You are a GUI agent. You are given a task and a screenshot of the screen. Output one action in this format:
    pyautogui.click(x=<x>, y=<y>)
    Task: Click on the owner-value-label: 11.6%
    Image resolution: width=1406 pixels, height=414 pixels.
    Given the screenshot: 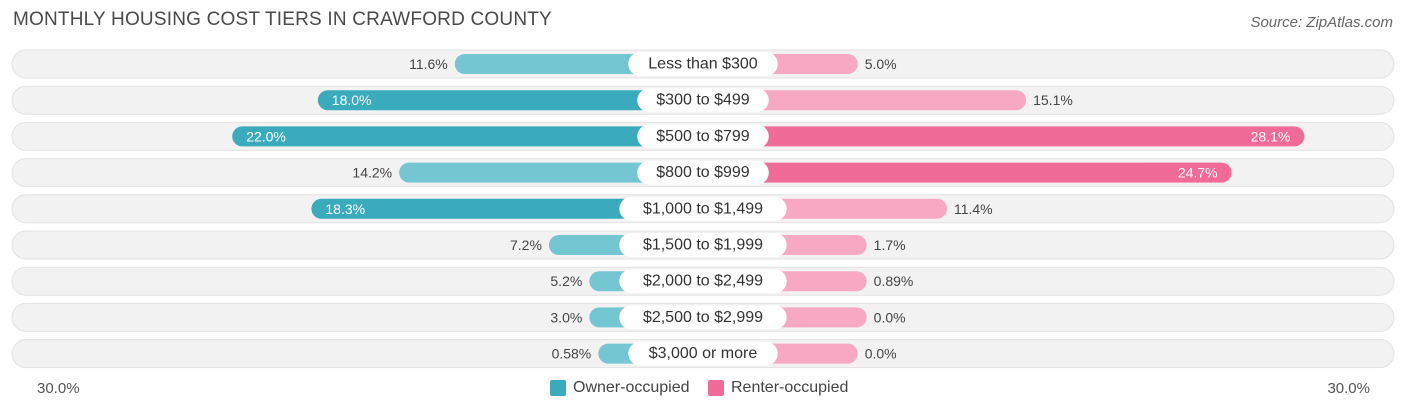 What is the action you would take?
    pyautogui.click(x=428, y=64)
    